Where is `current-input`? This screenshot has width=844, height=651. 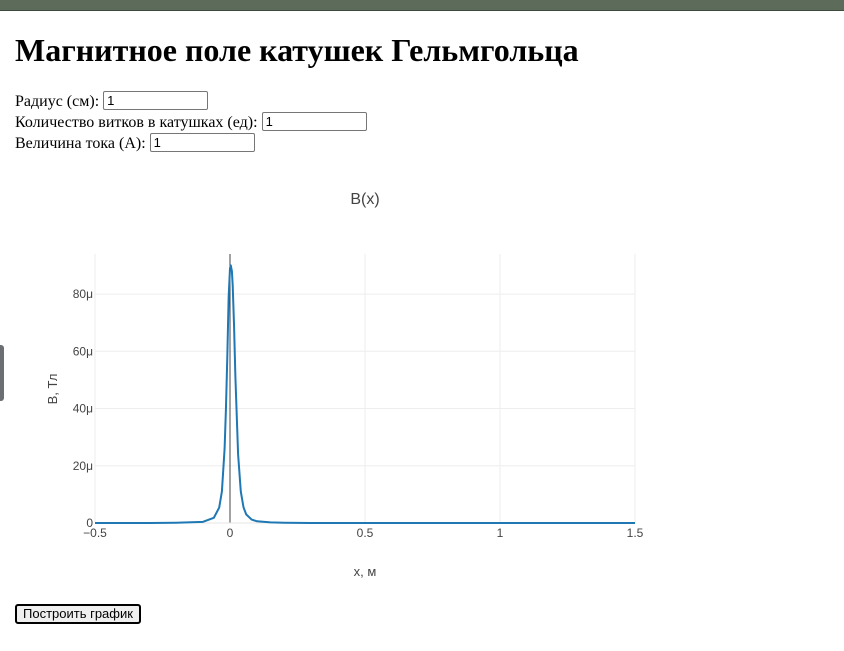 current-input is located at coordinates (202, 142).